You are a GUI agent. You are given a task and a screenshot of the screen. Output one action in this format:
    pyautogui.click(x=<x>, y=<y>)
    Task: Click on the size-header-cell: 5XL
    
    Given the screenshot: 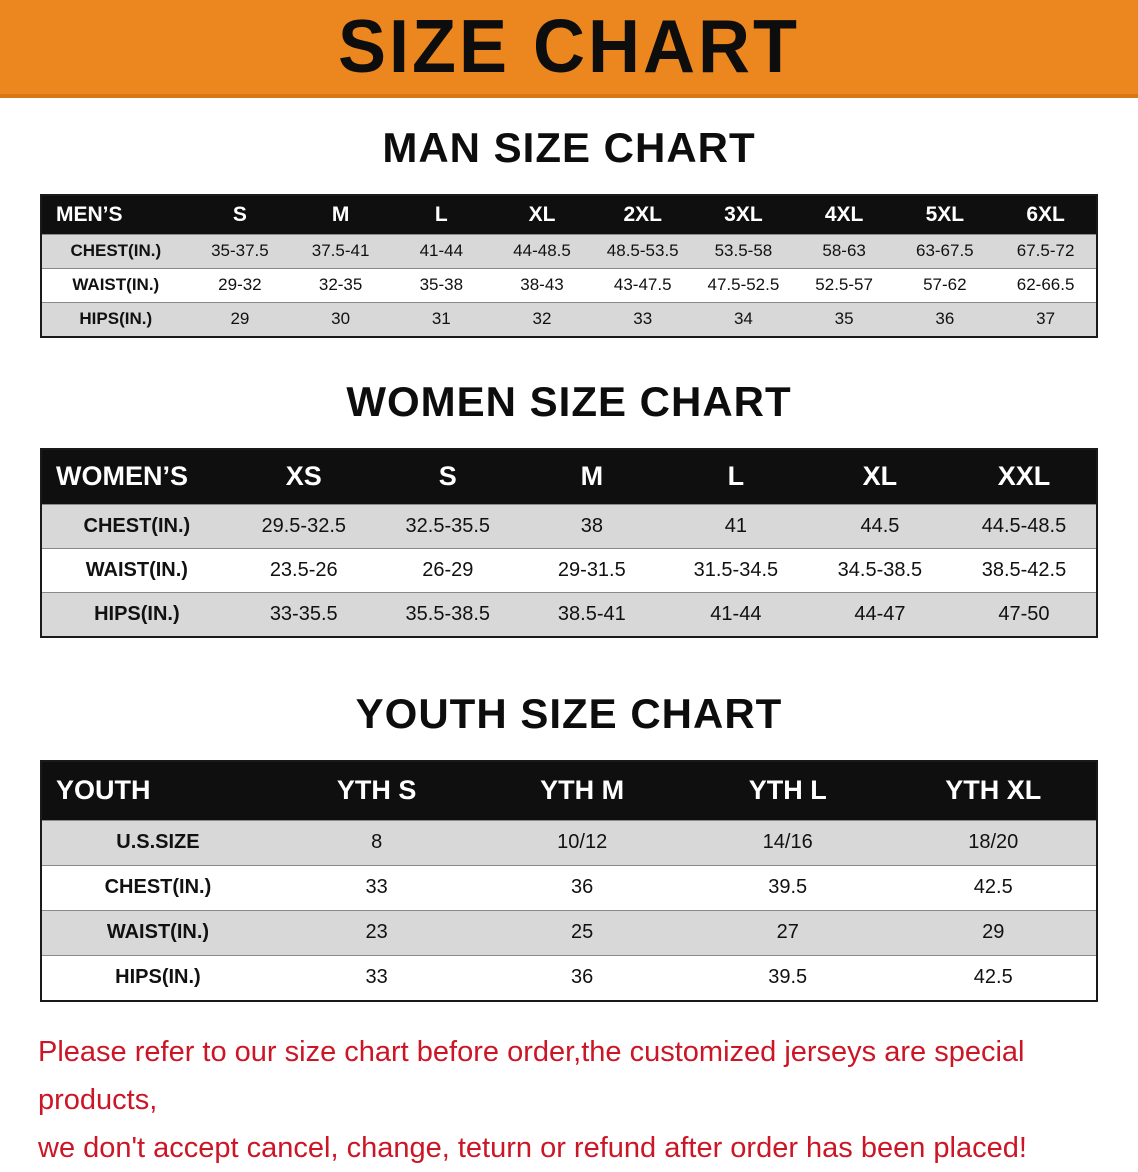 What is the action you would take?
    pyautogui.click(x=945, y=215)
    